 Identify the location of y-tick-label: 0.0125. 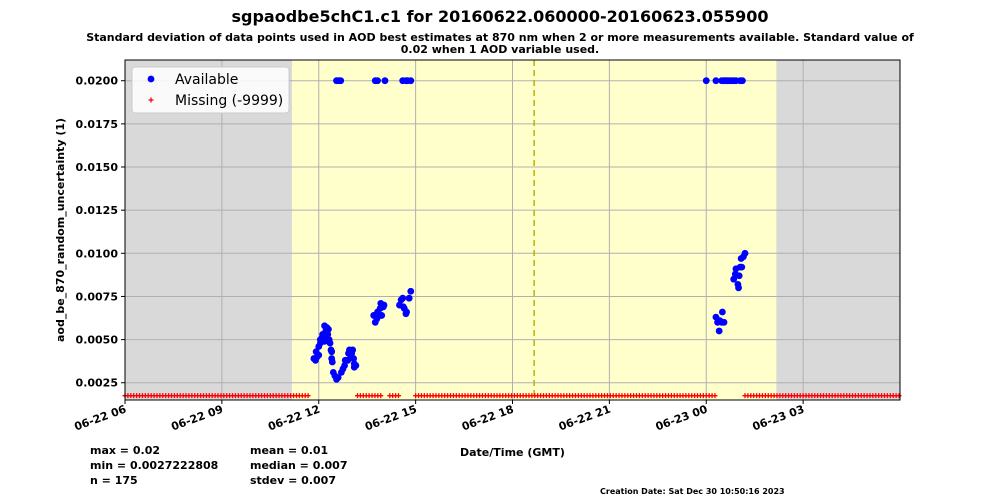
(97, 210).